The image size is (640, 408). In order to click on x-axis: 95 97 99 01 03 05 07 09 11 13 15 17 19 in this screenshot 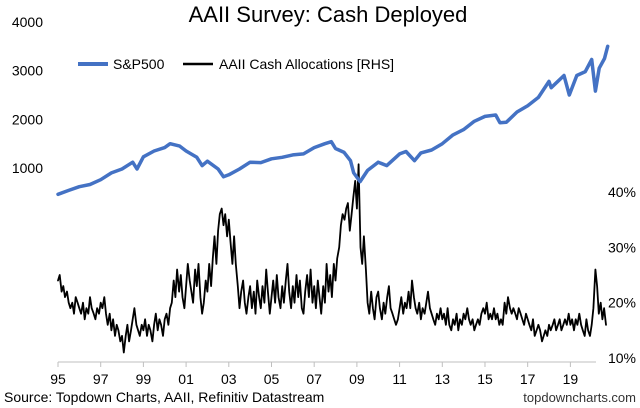, I will do `click(323, 374)`.